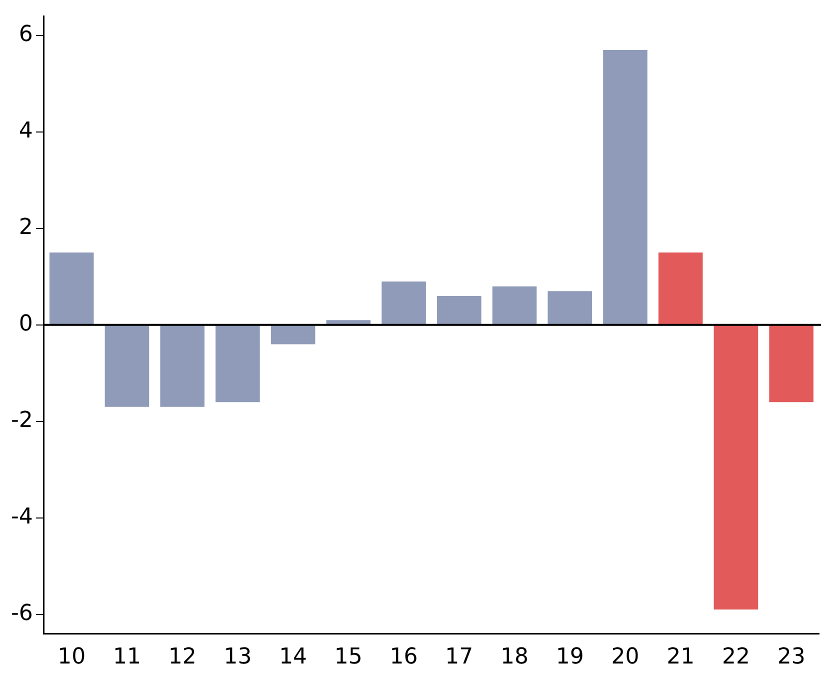 This screenshot has width=821, height=678. I want to click on x-tick-label: 23, so click(791, 657).